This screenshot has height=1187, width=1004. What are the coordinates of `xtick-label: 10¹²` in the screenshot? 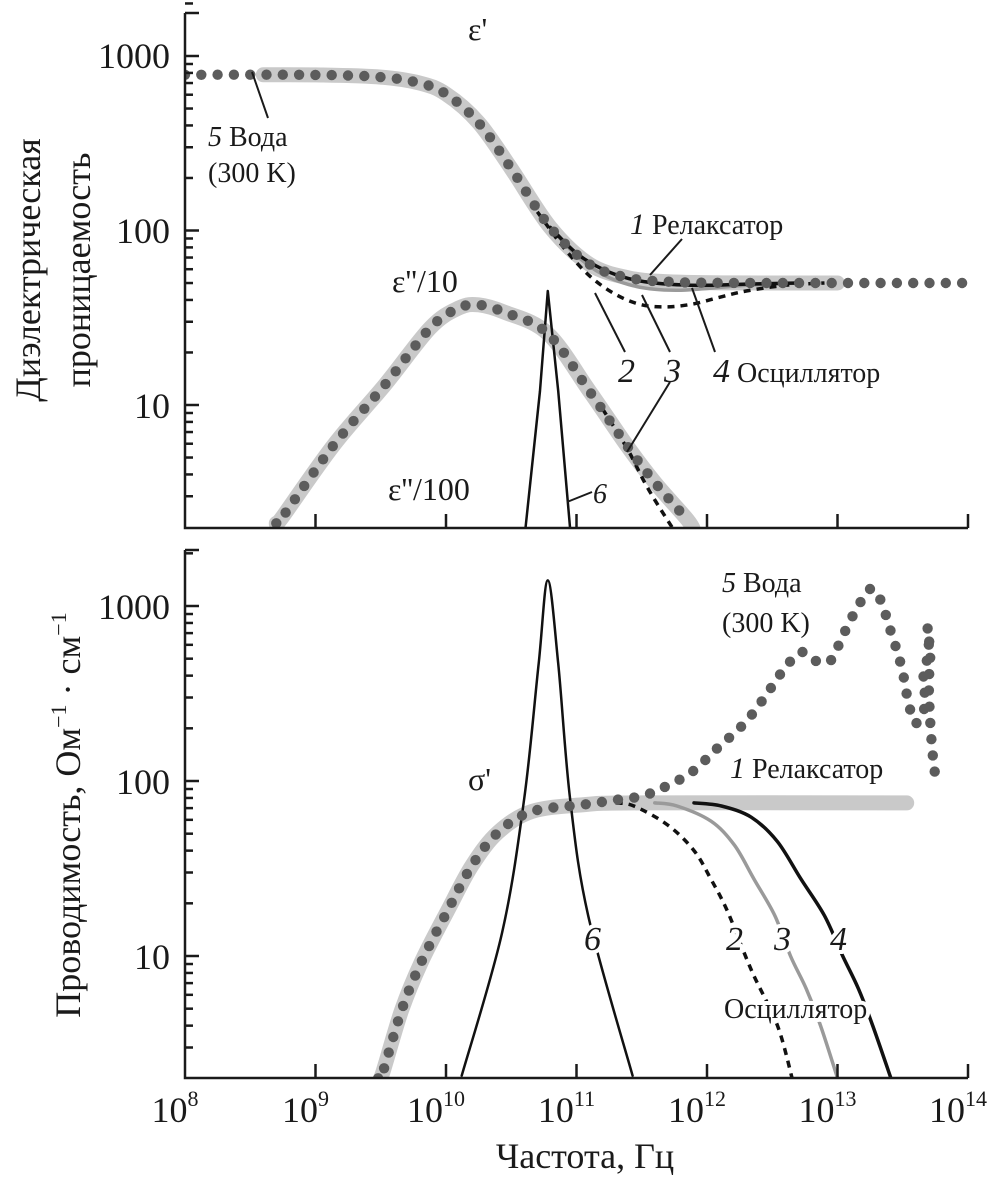 It's located at (697, 1108).